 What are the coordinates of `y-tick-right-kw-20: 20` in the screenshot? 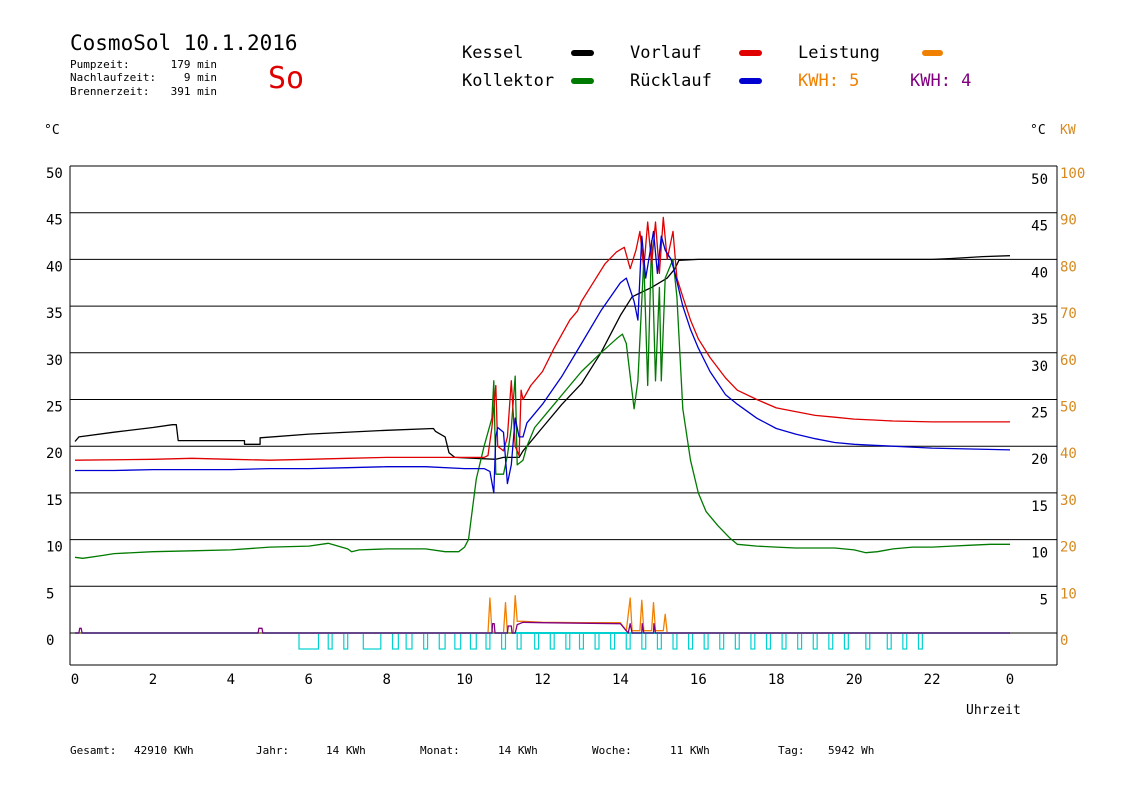 It's located at (1068, 548).